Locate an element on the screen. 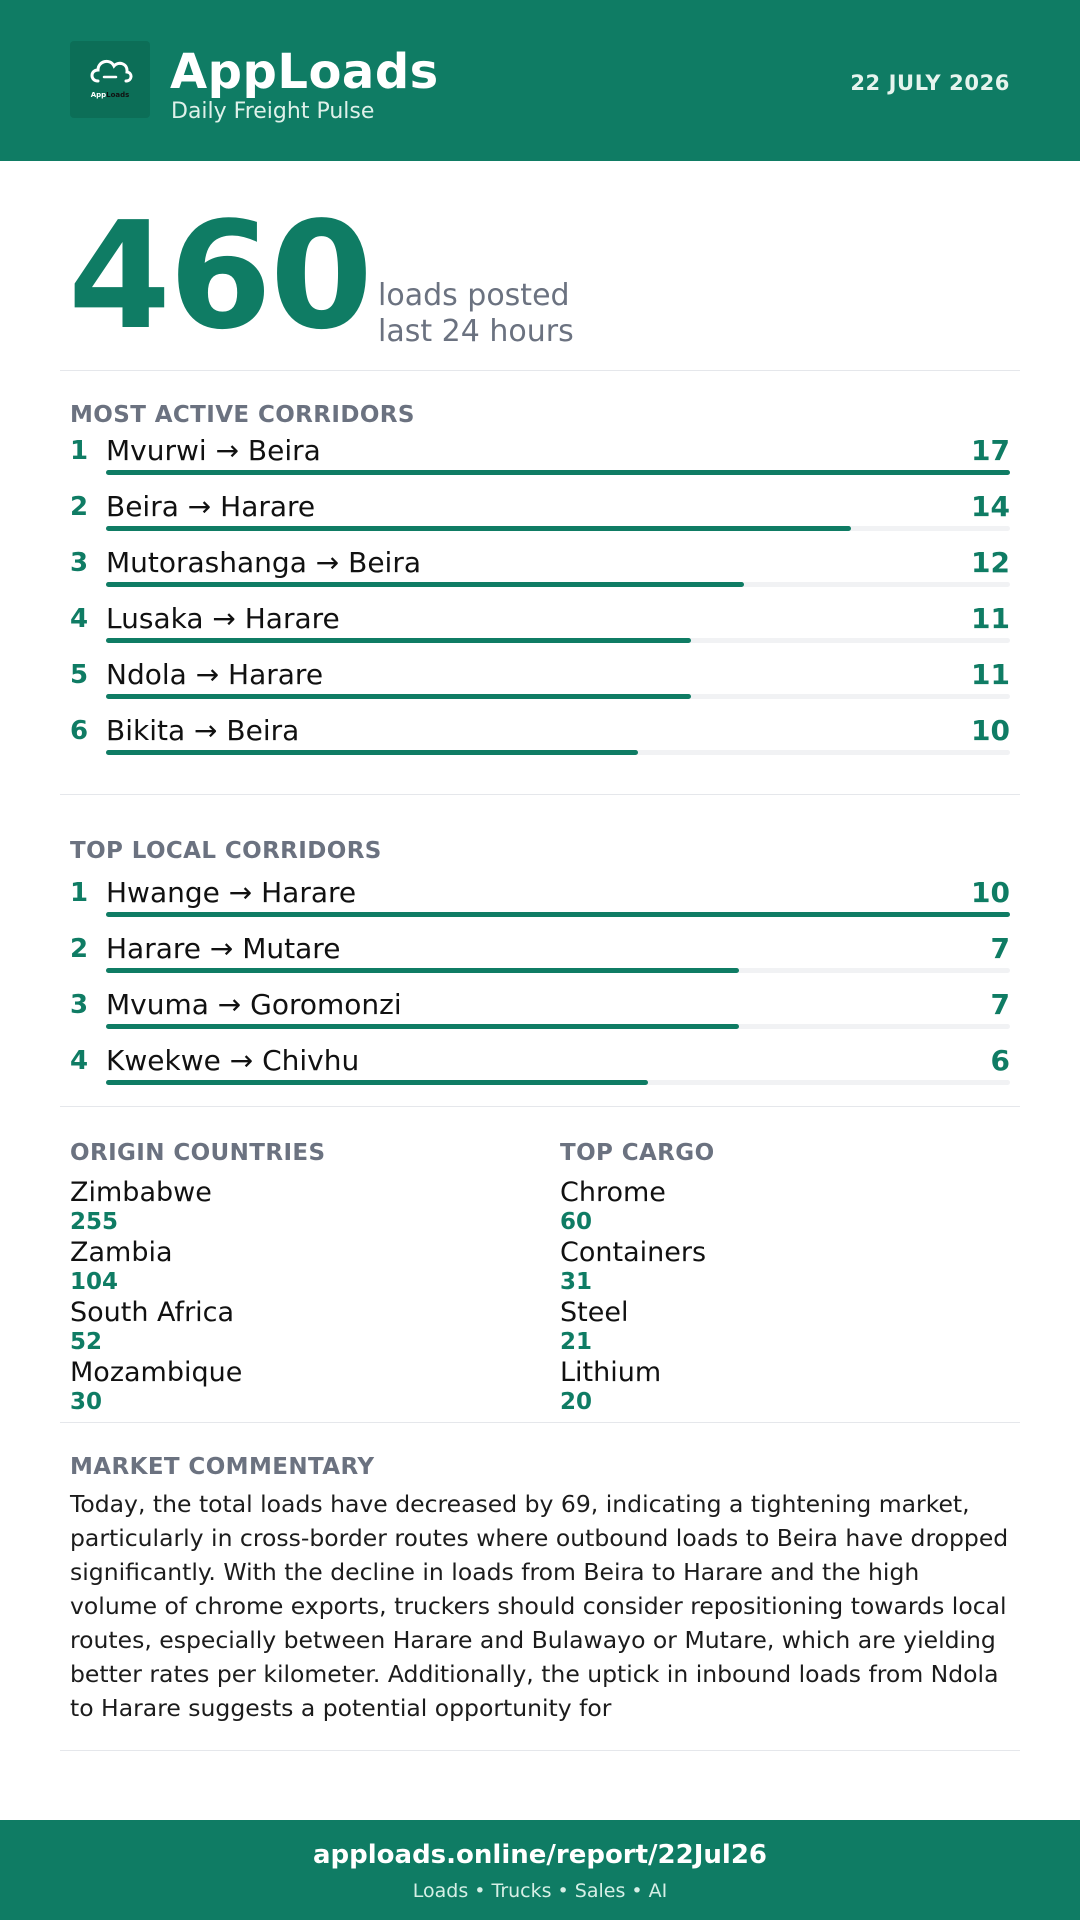 Image resolution: width=1080 pixels, height=1920 pixels. total-loads-label: loads posted last 24 hours is located at coordinates (476, 314).